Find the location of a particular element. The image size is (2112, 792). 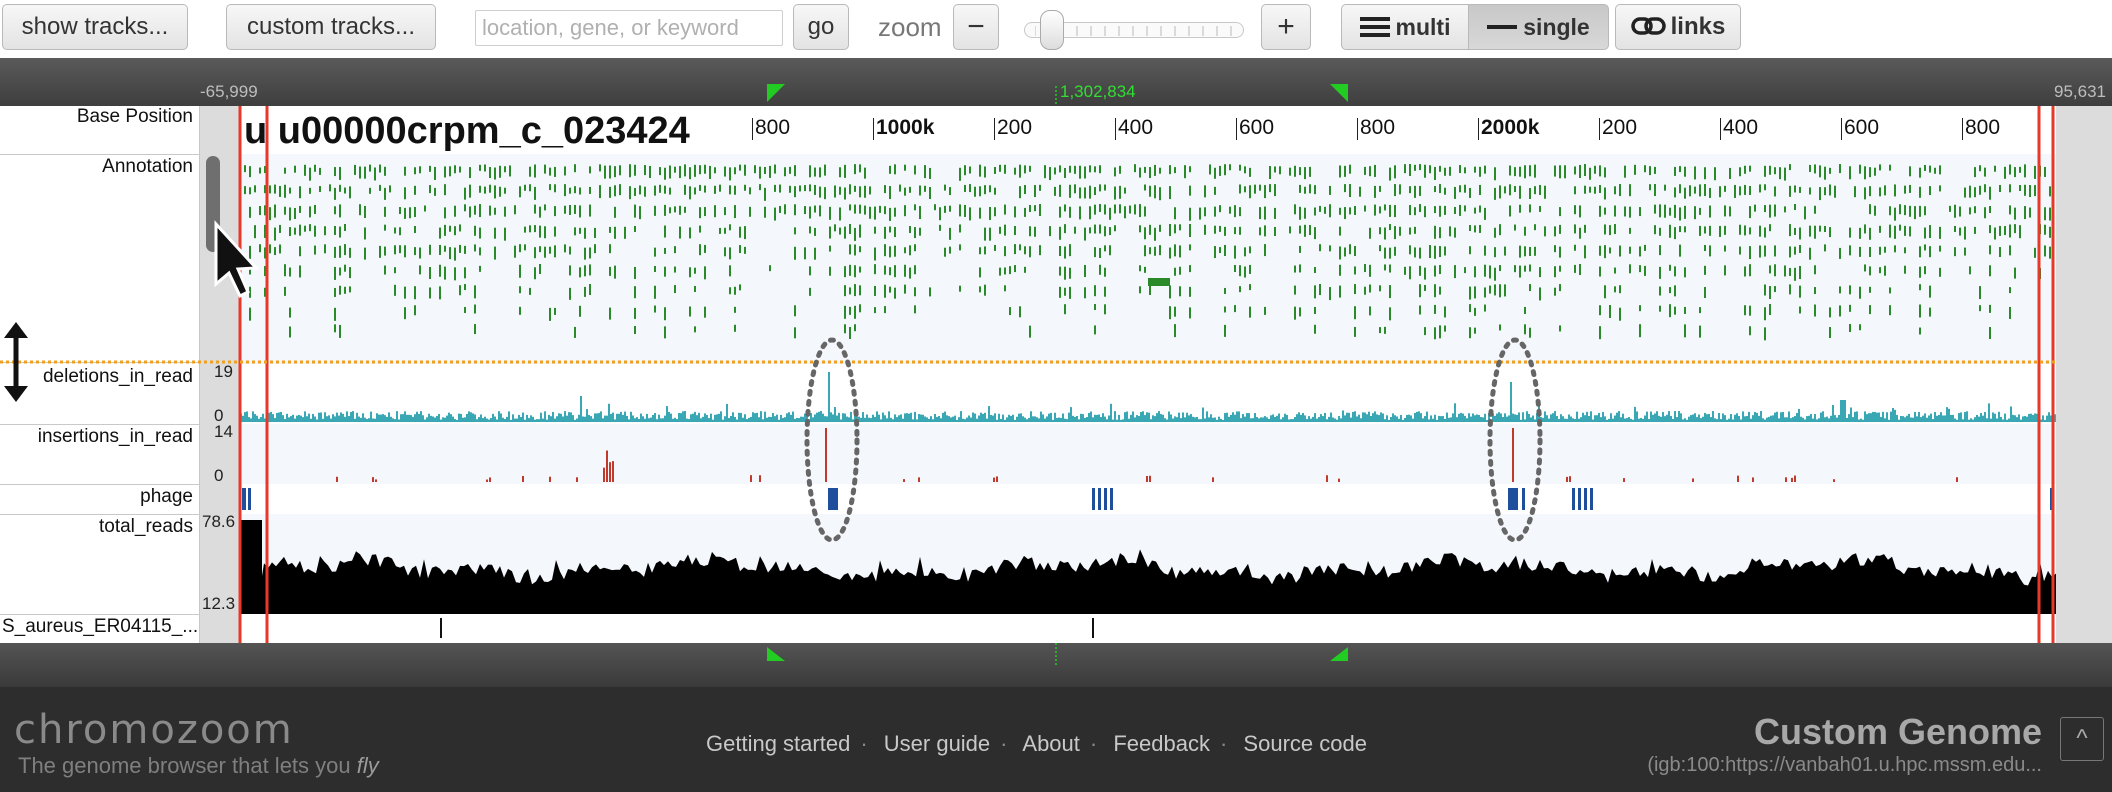

links-button: links is located at coordinates (1678, 27).